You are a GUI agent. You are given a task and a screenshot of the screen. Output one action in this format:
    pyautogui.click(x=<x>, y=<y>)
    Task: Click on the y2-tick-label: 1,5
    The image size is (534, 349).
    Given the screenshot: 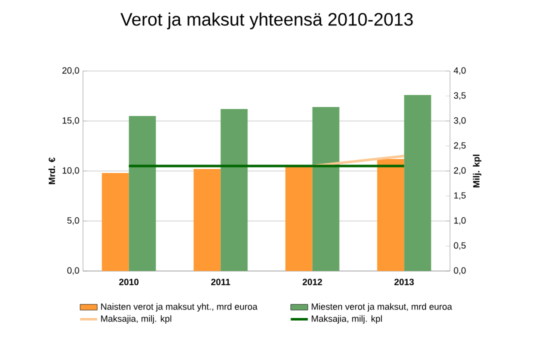 What is the action you would take?
    pyautogui.click(x=460, y=196)
    